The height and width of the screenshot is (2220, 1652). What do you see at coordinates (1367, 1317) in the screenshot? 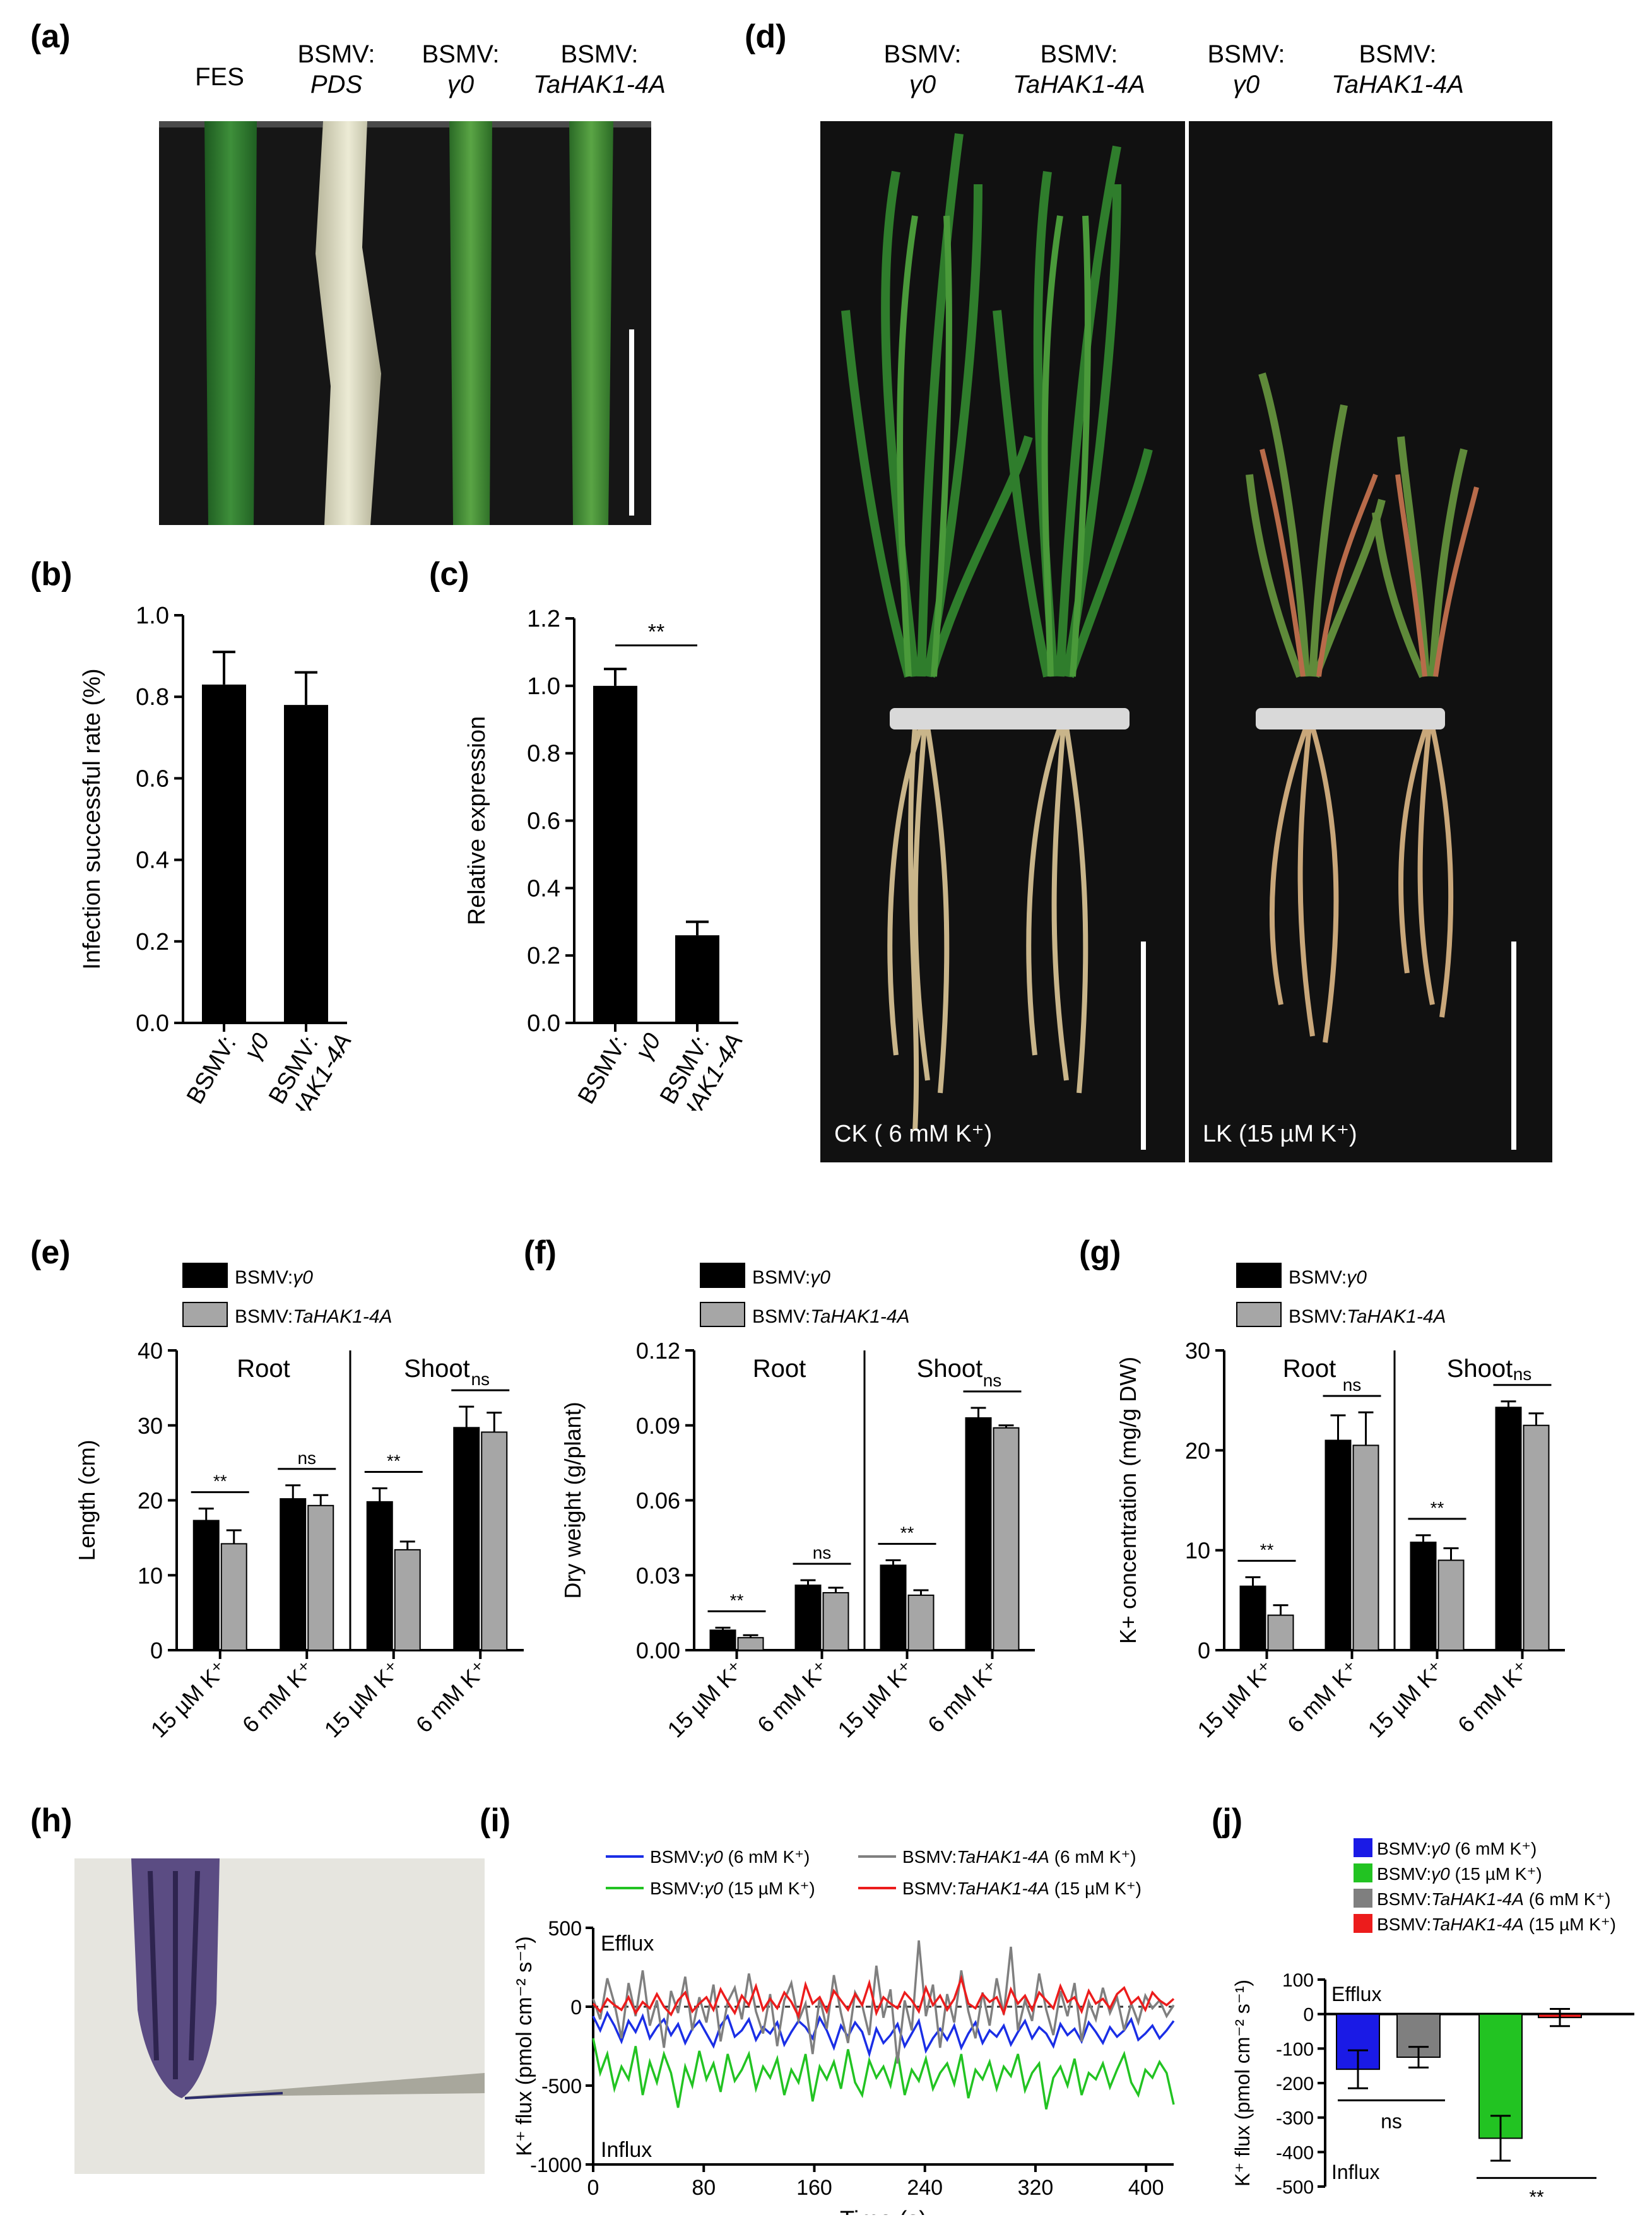
I see `legend-label: BSMV:TaHAK1-4A` at bounding box center [1367, 1317].